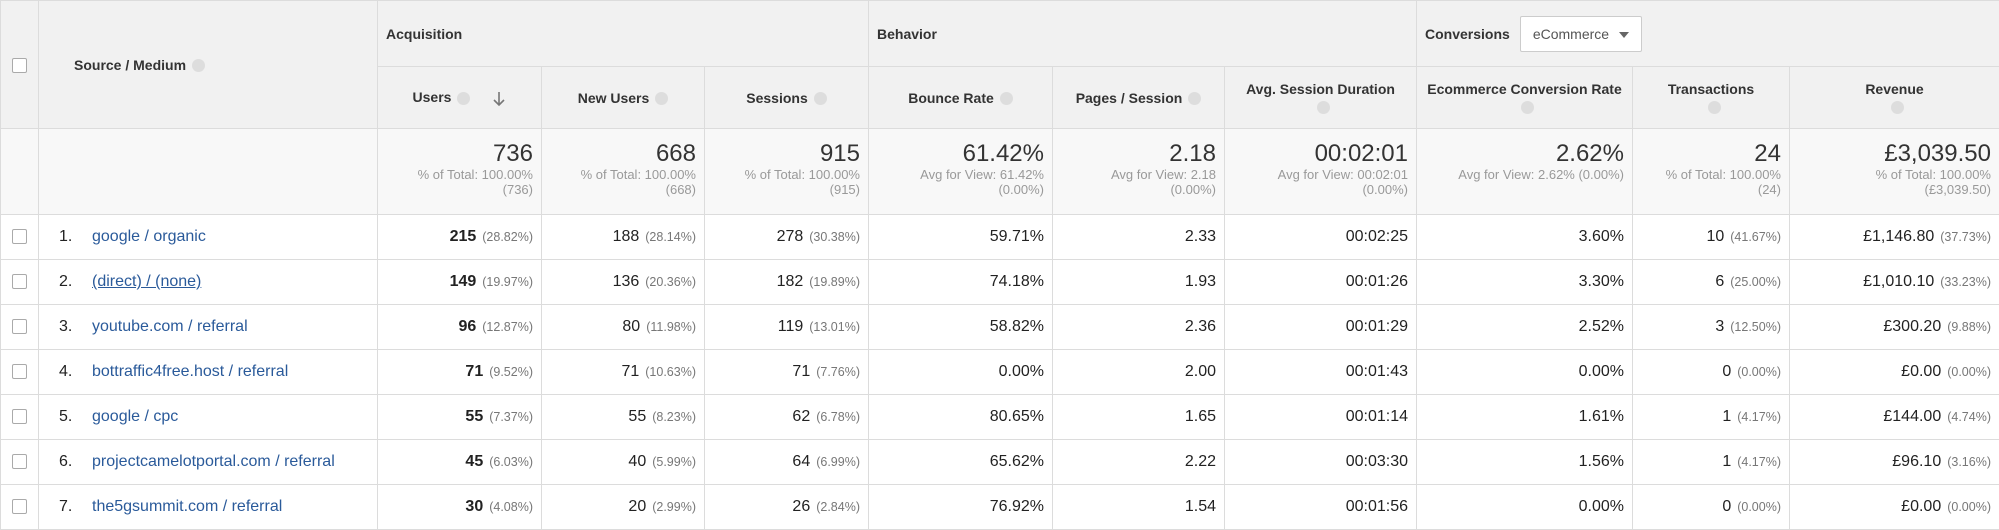 The image size is (1999, 530). Describe the element at coordinates (834, 282) in the screenshot. I see `metric-percent: (19.89%)` at that location.